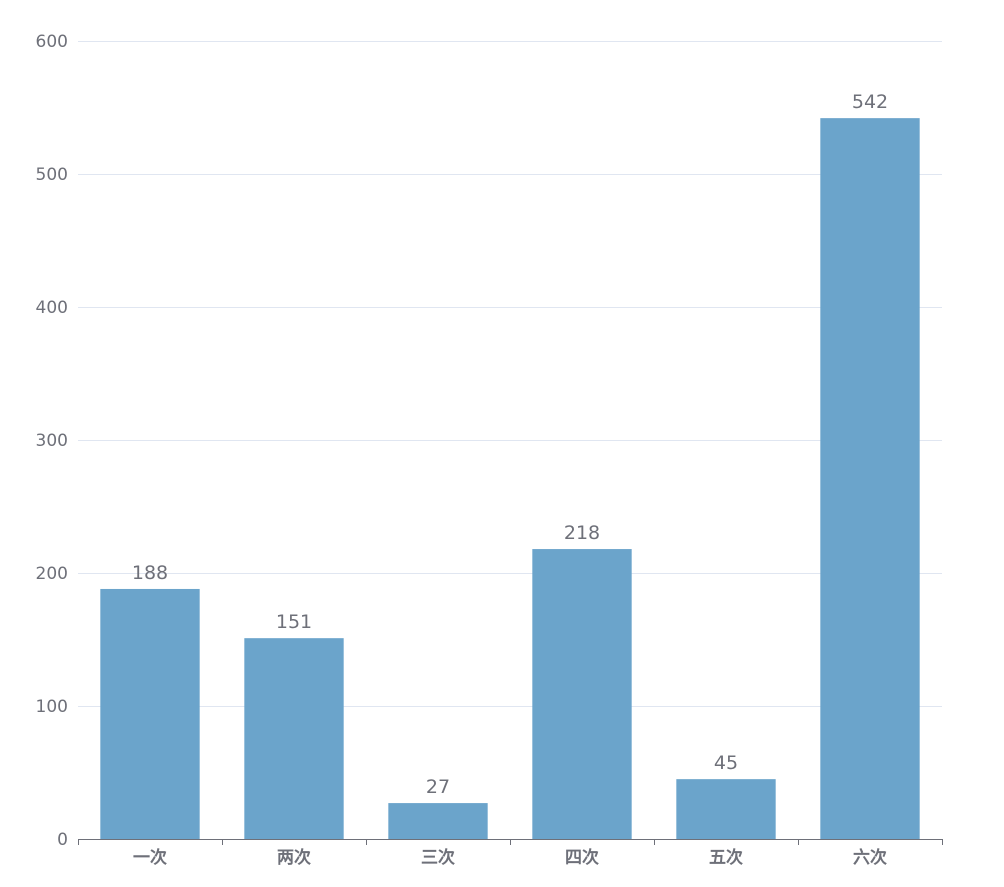 Image resolution: width=1004 pixels, height=887 pixels. I want to click on axis-layer, so click(510, 842).